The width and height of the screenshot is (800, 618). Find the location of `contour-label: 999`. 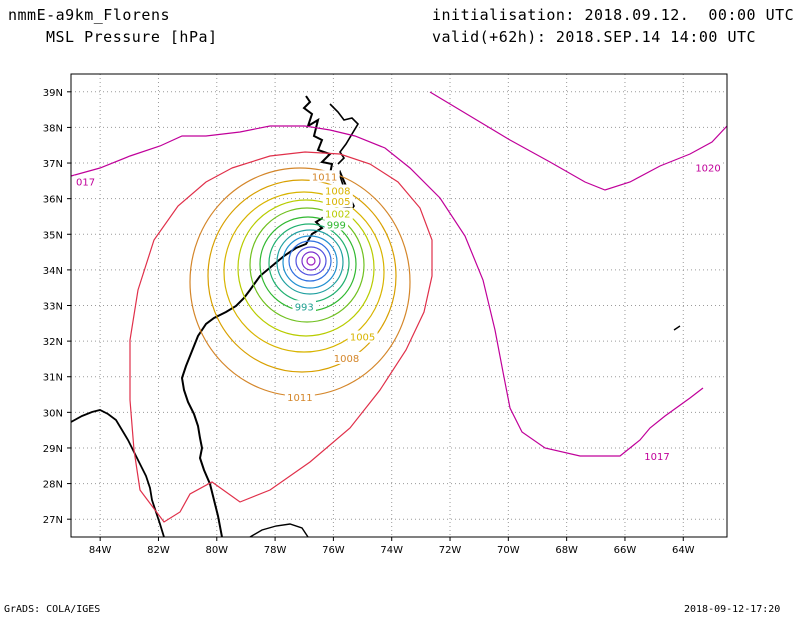

contour-label: 999 is located at coordinates (336, 225).